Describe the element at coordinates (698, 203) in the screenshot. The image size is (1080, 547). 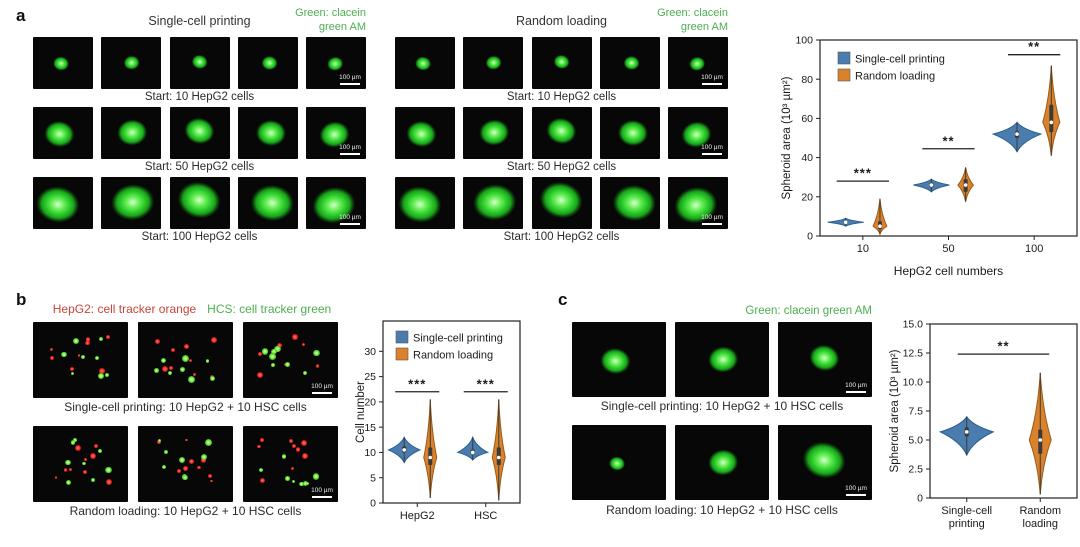
I see `spheroid-micrograph: 100 µm` at that location.